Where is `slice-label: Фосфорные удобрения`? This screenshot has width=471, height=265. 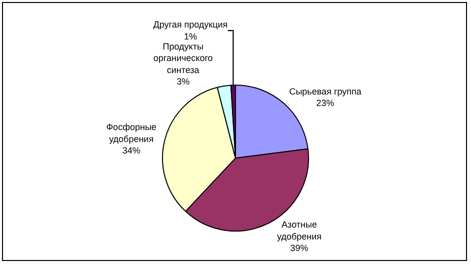 slice-label: Фосфорные удобрения is located at coordinates (131, 133).